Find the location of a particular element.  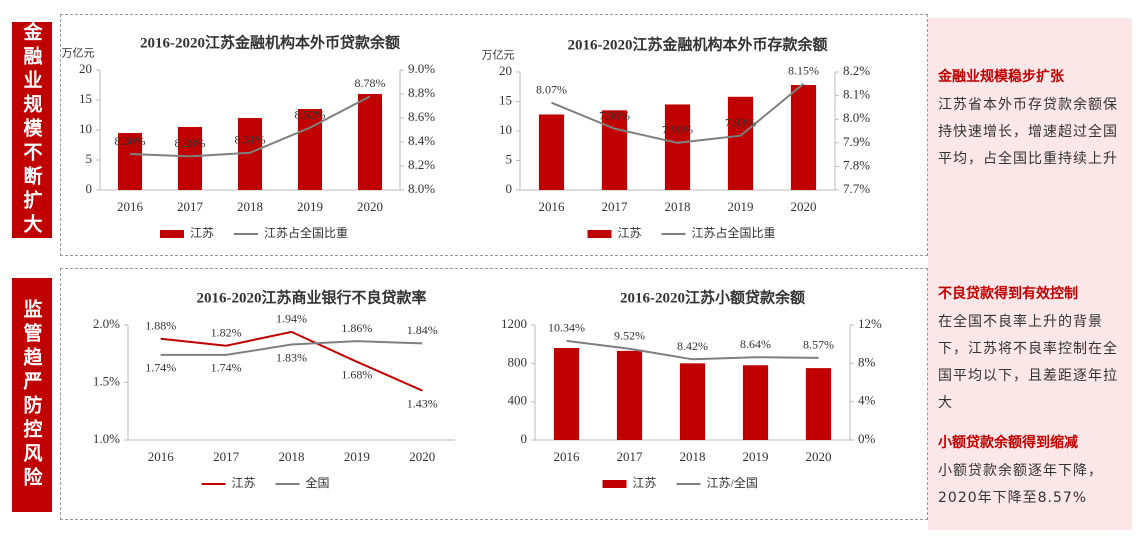

y-tick-label: 1.0% is located at coordinates (106, 438).